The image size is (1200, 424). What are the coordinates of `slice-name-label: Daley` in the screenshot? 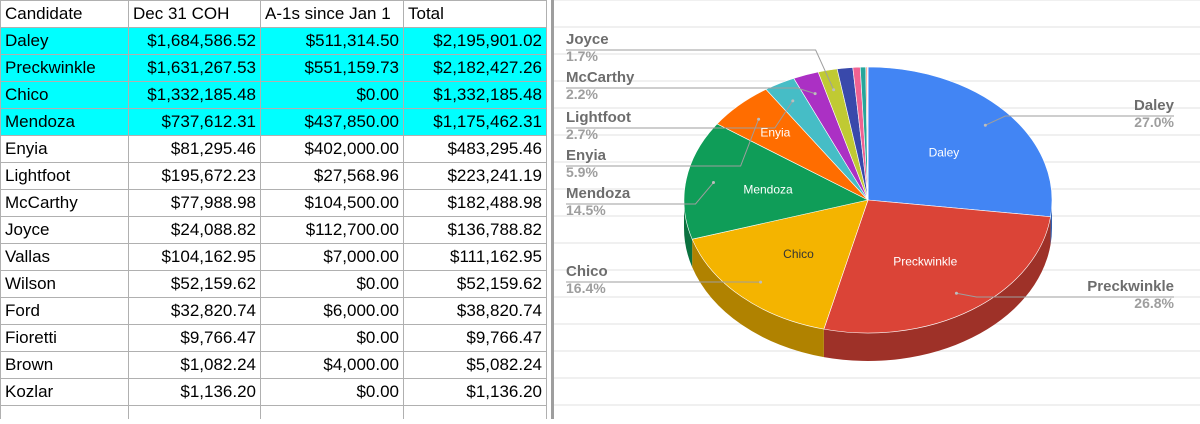 It's located at (1154, 105).